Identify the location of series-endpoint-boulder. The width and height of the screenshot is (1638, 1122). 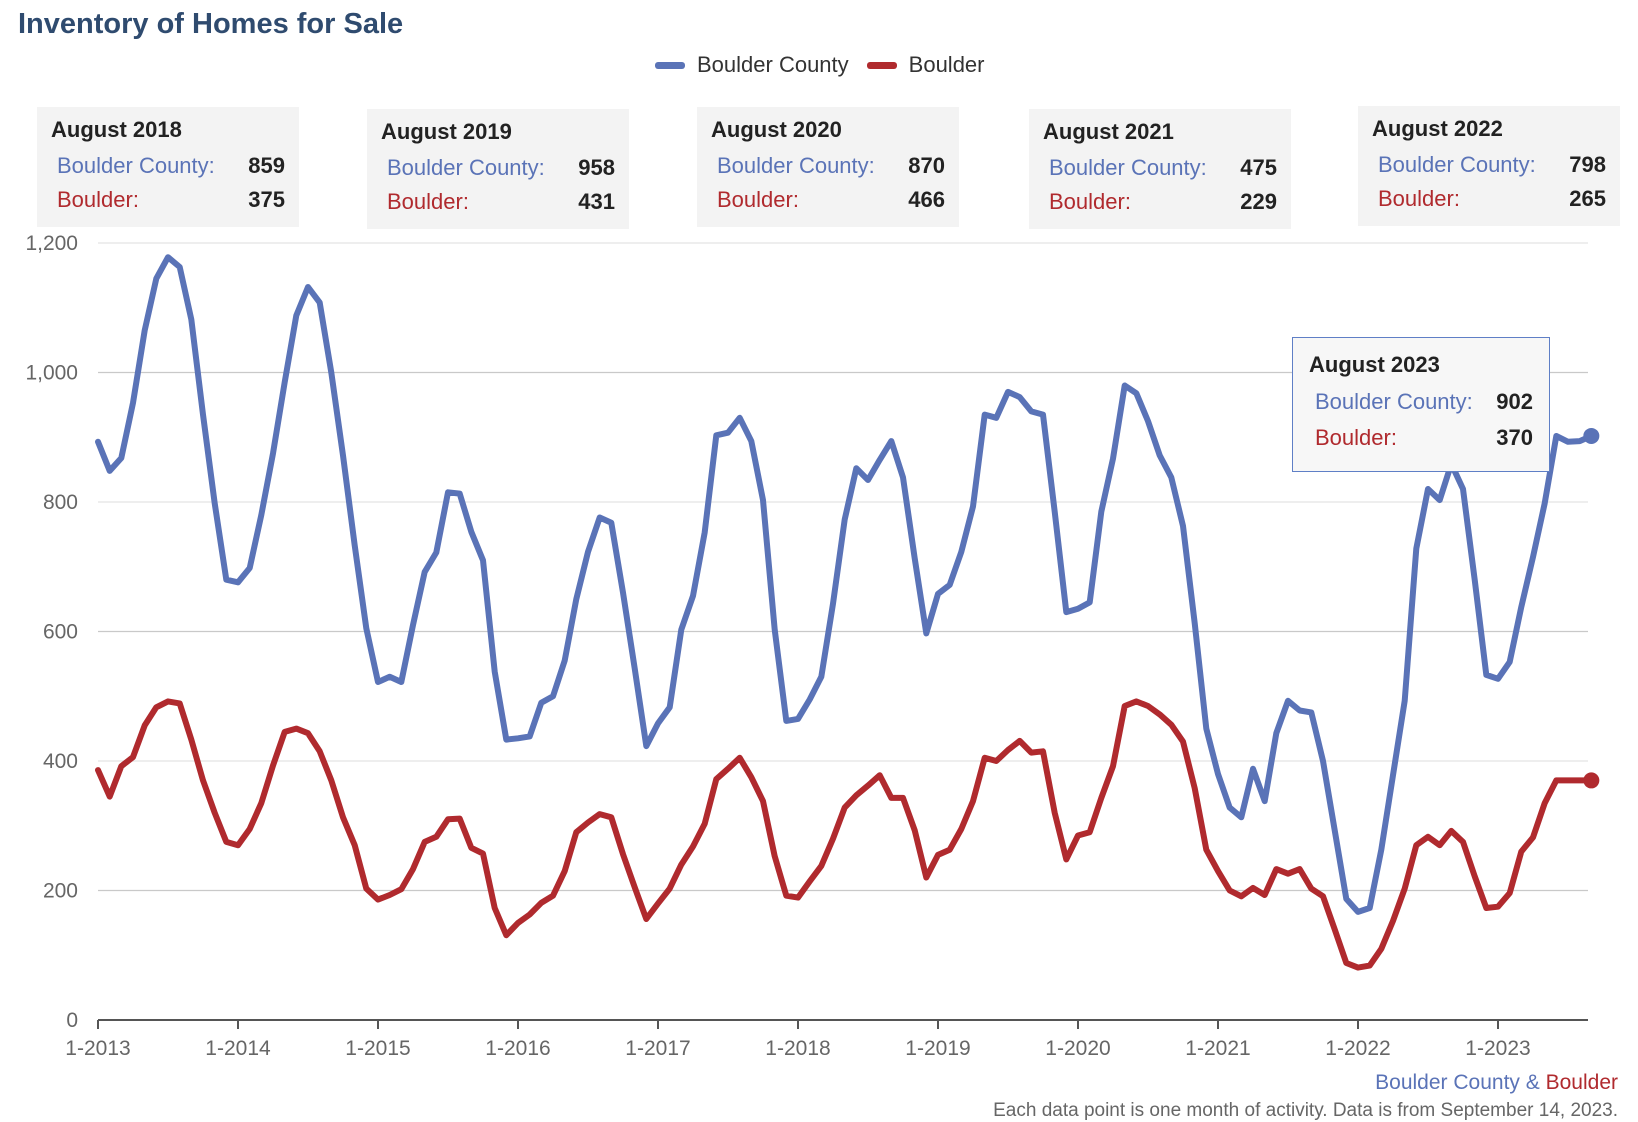
(1591, 780).